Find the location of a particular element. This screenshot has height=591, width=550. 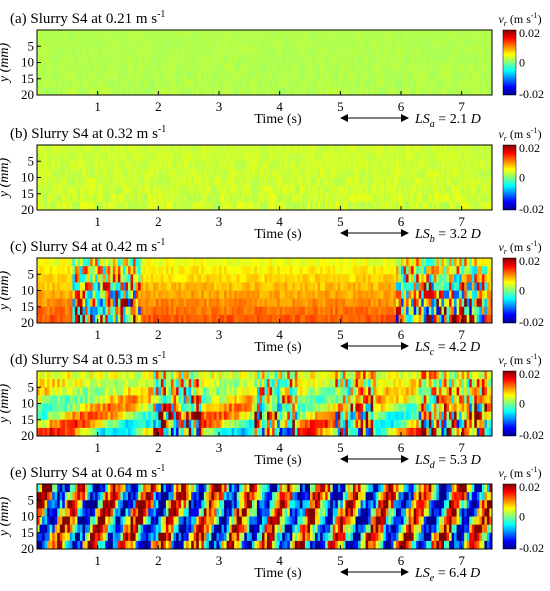

panel-title: (c) Slurry S4 at 0.42 m s-1 is located at coordinates (87, 246).